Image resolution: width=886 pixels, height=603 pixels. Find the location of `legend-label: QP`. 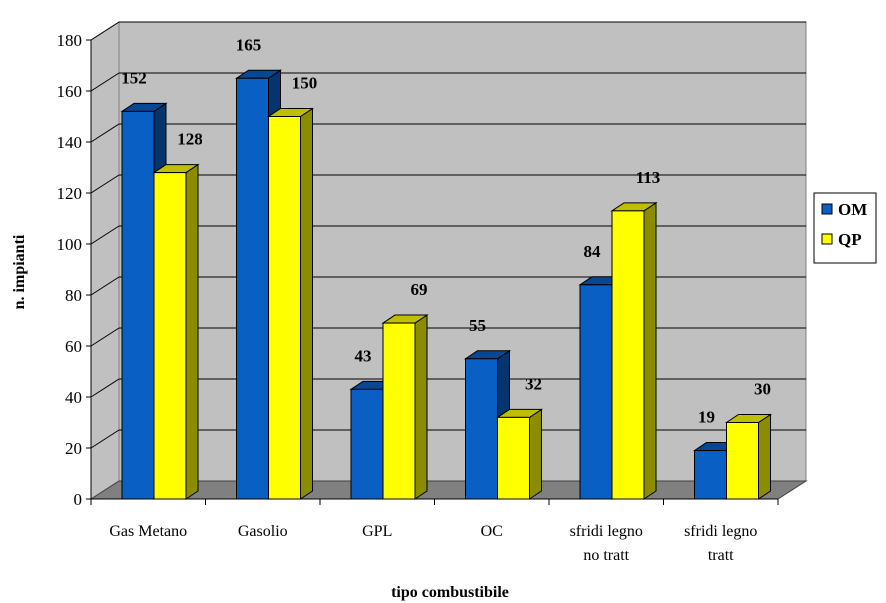

legend-label: QP is located at coordinates (850, 239).